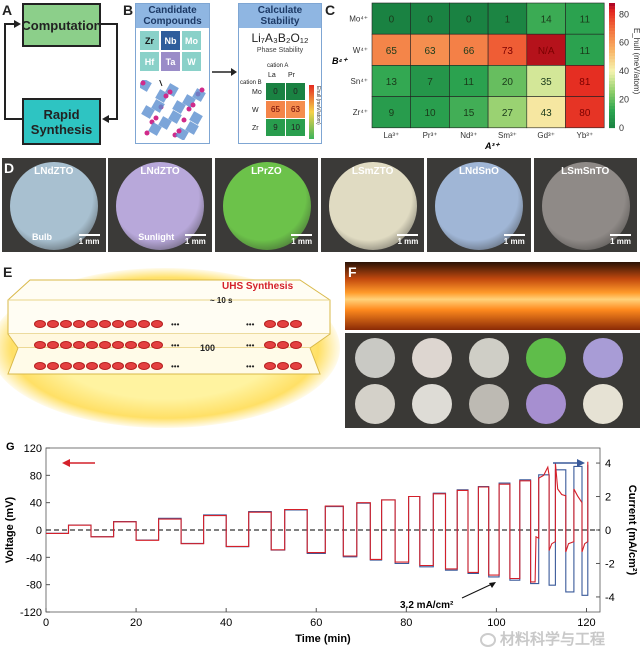 Image resolution: width=640 pixels, height=649 pixels. Describe the element at coordinates (507, 135) in the screenshot. I see `col-label: Sm³⁺` at that location.